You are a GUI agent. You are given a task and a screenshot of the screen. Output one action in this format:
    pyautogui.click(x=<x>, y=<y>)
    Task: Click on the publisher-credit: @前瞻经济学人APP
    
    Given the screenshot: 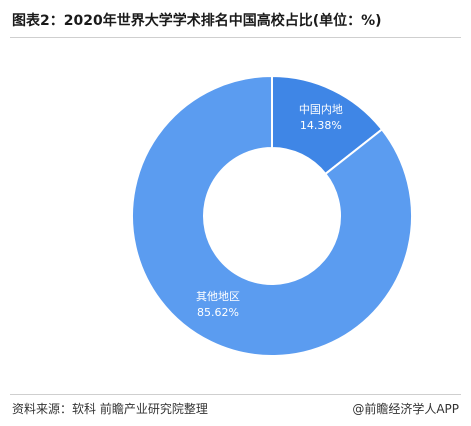 What is the action you would take?
    pyautogui.click(x=405, y=409)
    